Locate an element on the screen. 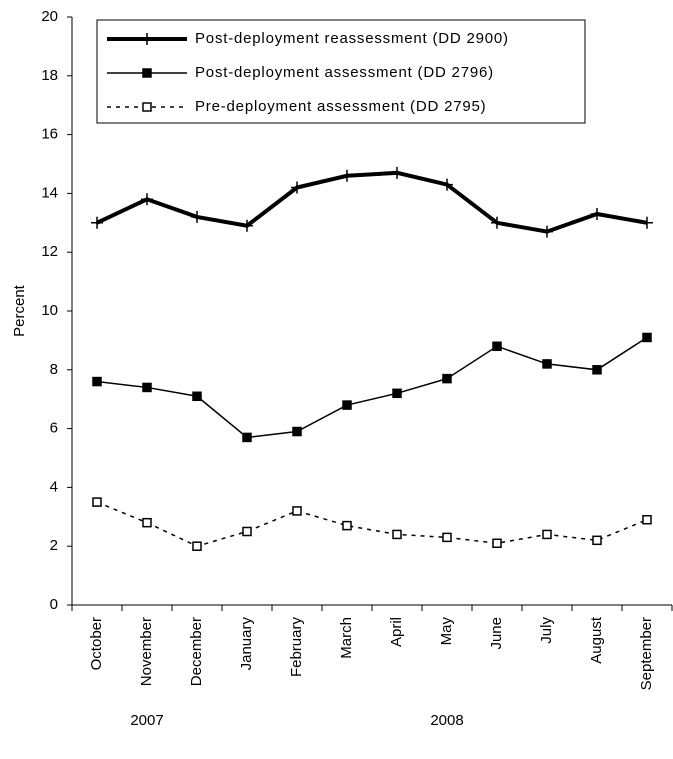 This screenshot has width=673, height=759. x-tick-label: September is located at coordinates (646, 653).